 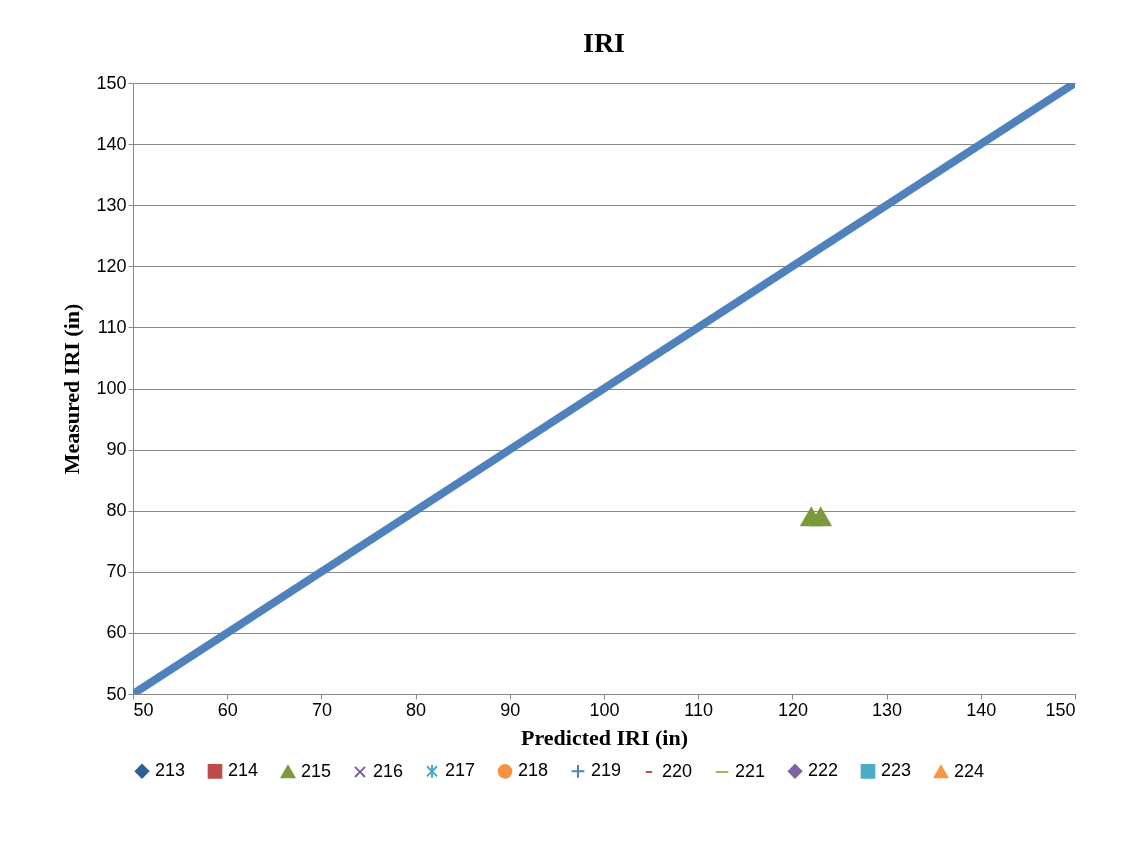 What do you see at coordinates (969, 770) in the screenshot?
I see `legend-label: 224` at bounding box center [969, 770].